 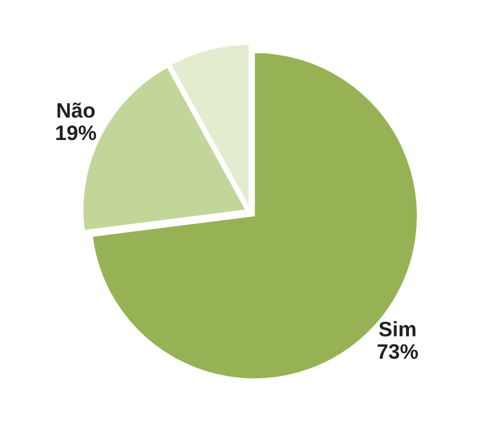 What do you see at coordinates (76, 132) in the screenshot?
I see `data-label: 19%` at bounding box center [76, 132].